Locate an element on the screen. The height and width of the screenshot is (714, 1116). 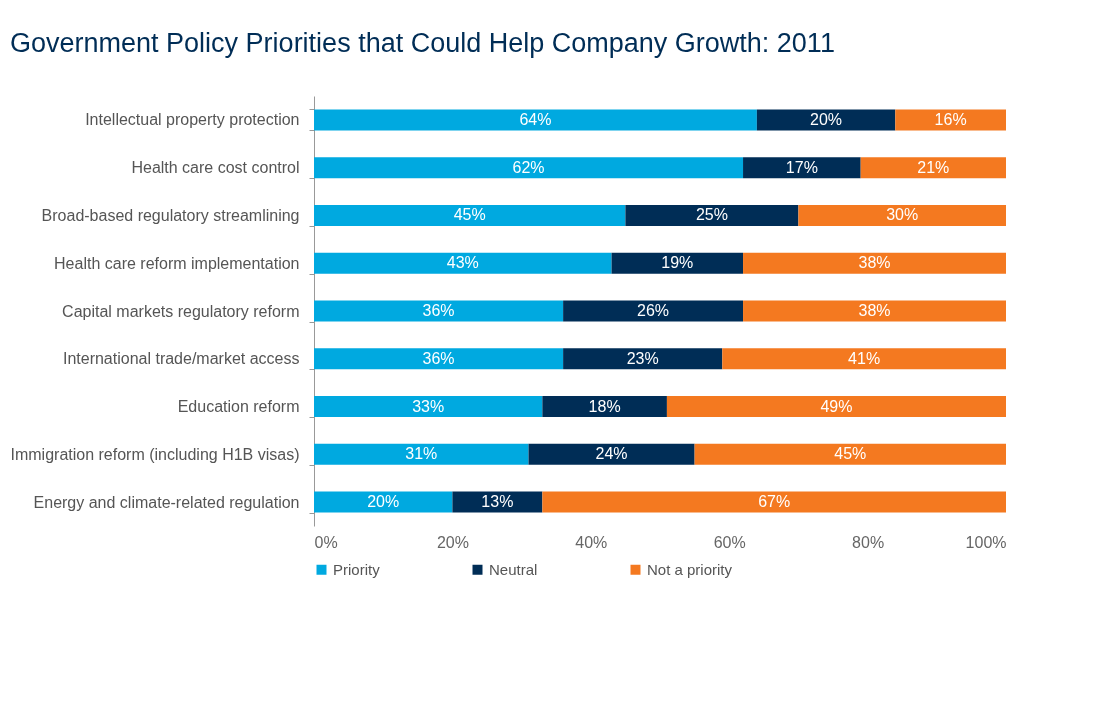
data-label: 23% is located at coordinates (642, 358).